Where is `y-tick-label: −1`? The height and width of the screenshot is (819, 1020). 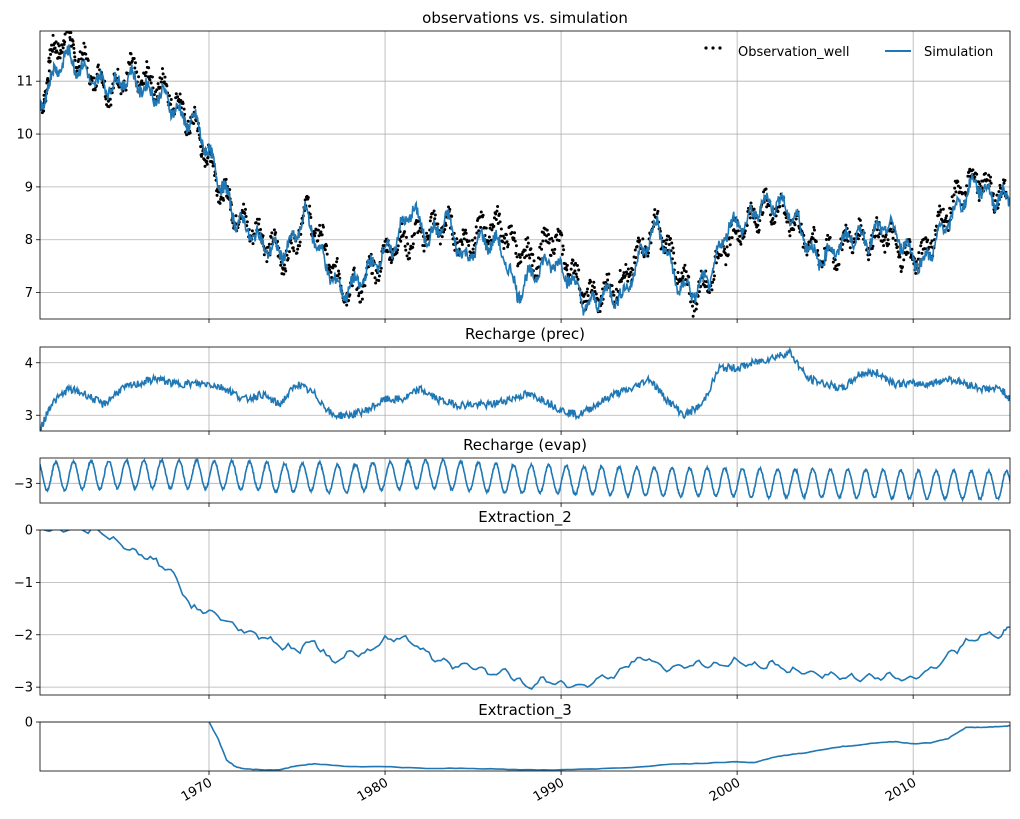
y-tick-label: −1 is located at coordinates (23, 583).